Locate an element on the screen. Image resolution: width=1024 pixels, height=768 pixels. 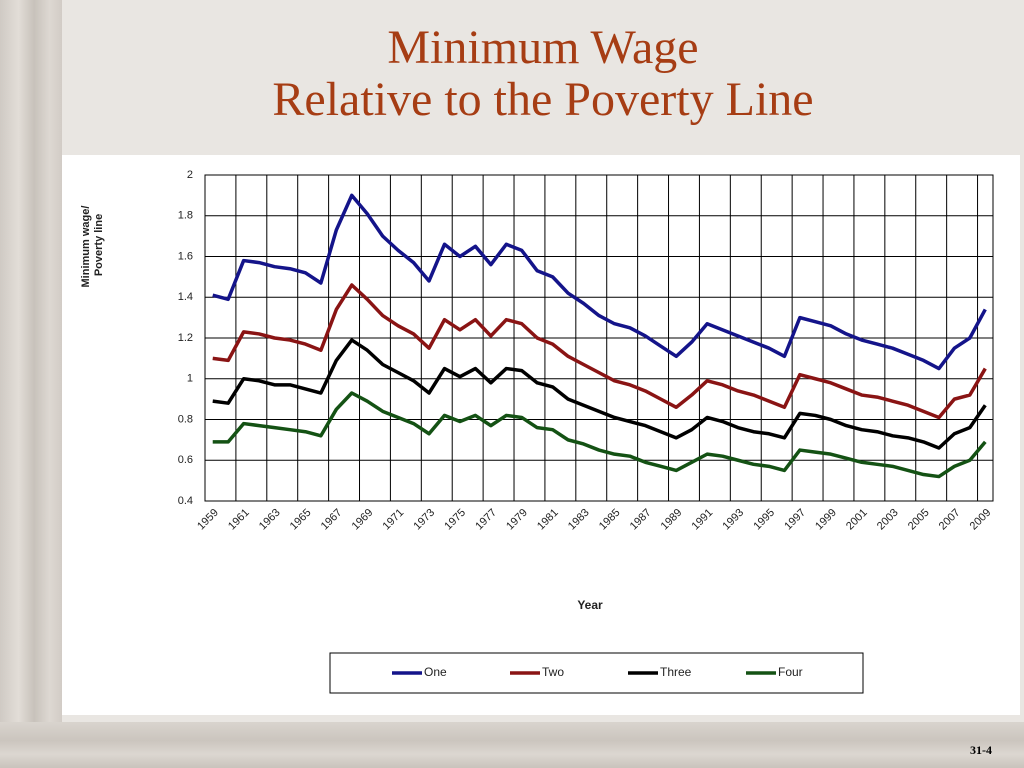
x-tick-label: 1977 is located at coordinates (486, 520).